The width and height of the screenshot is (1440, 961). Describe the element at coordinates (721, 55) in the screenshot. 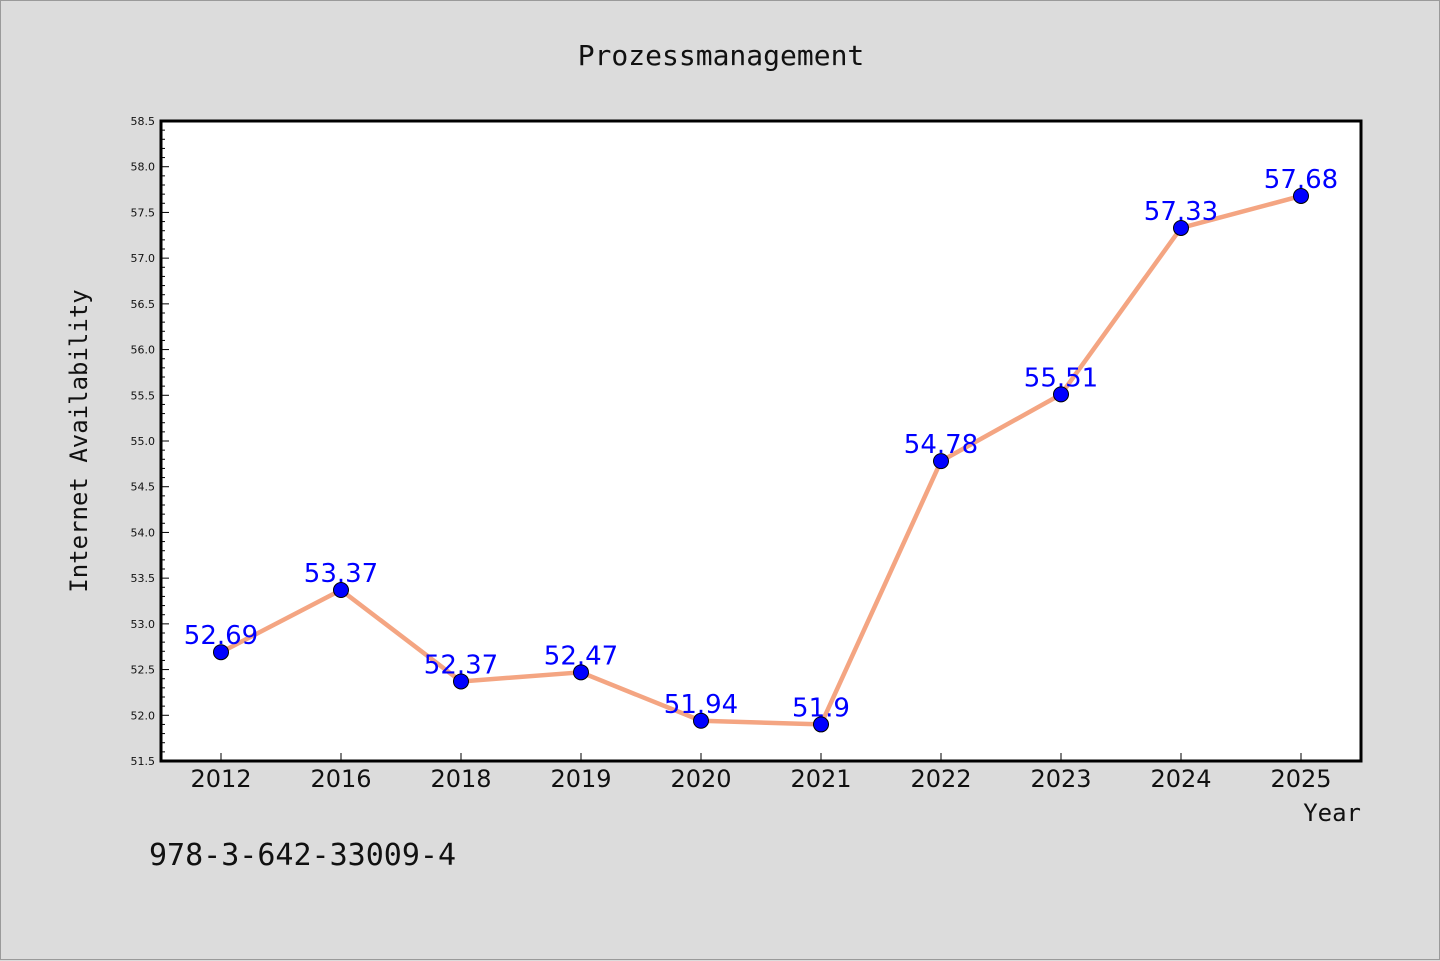

I see `chart-title: Prozessmanagement` at that location.